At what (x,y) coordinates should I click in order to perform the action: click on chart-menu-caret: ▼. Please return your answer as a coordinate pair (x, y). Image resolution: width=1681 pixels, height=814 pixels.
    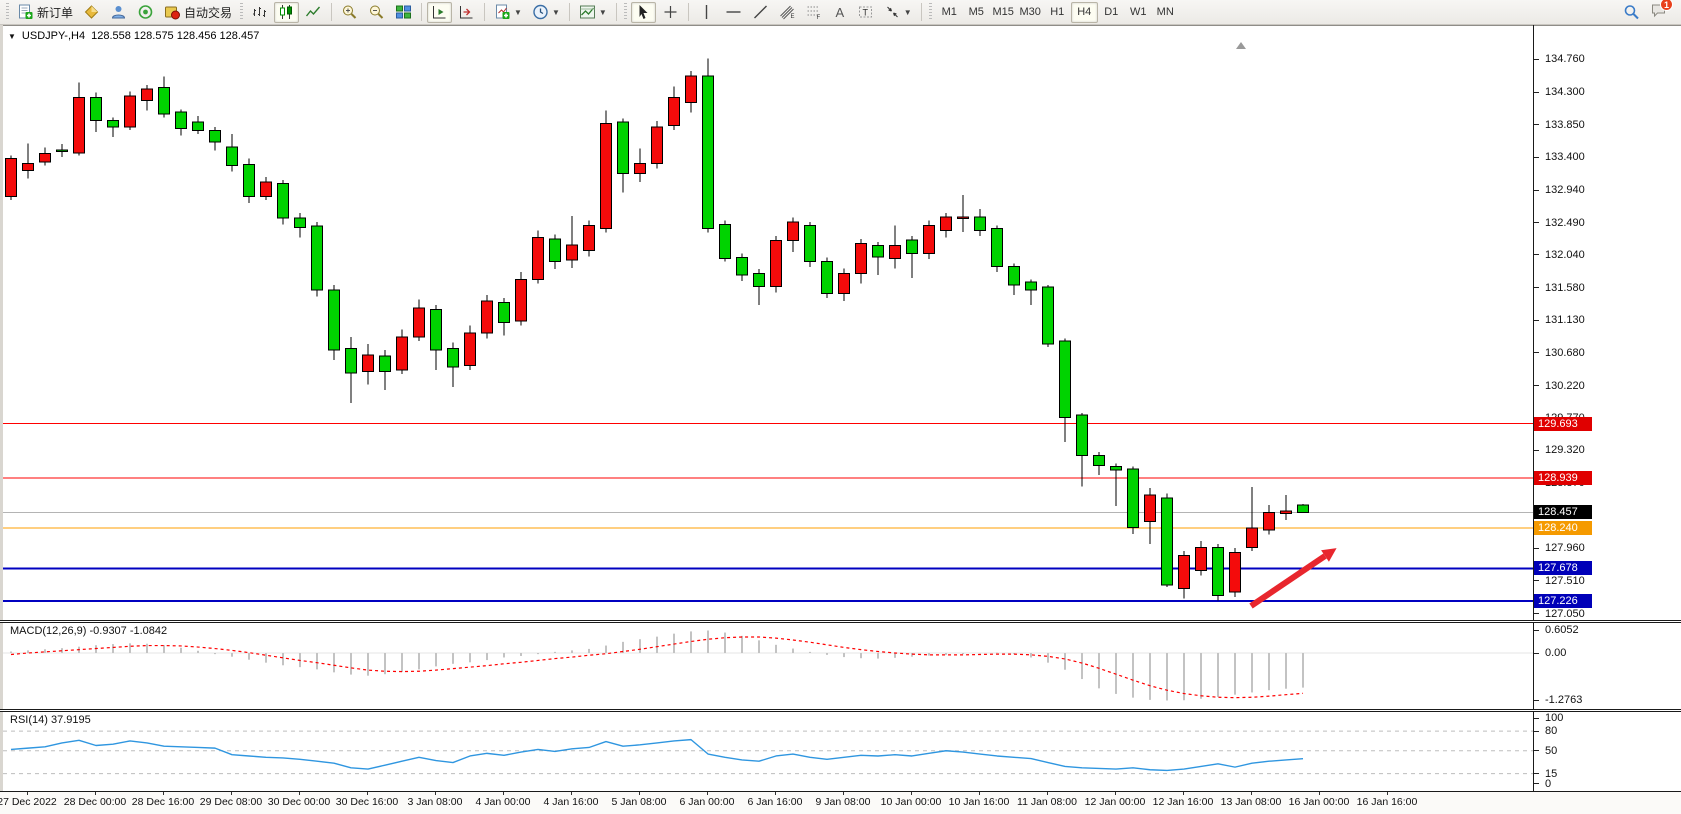
    Looking at the image, I should click on (12, 36).